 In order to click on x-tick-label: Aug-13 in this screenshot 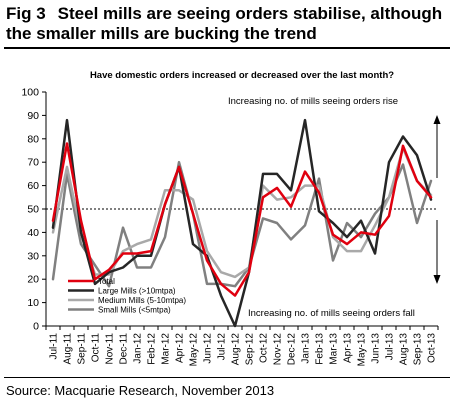, I will do `click(404, 349)`.